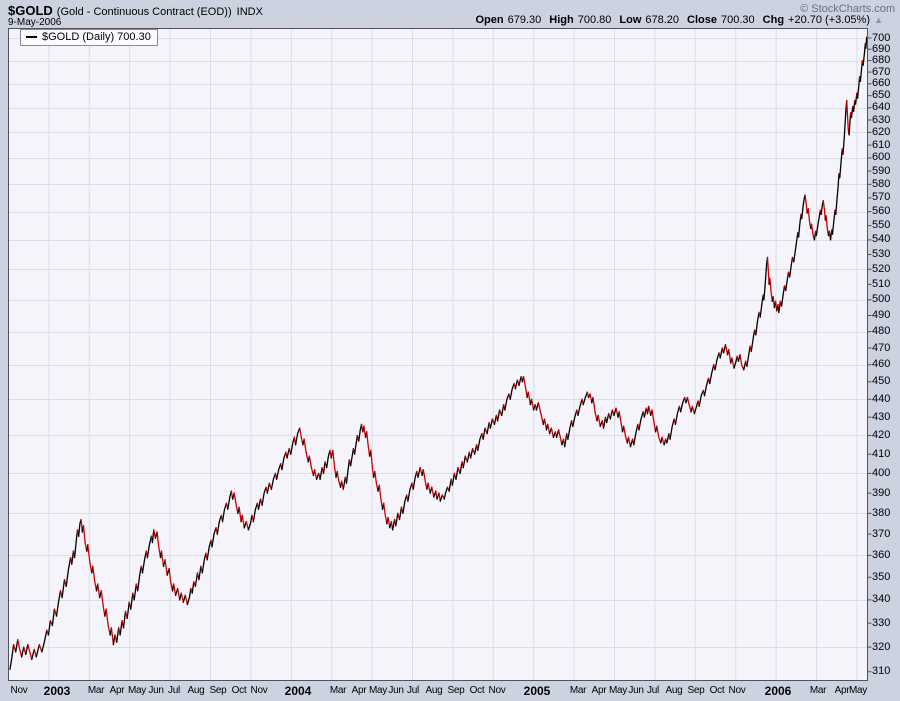 This screenshot has height=701, width=900. Describe the element at coordinates (881, 435) in the screenshot. I see `y-axis-label: 420` at that location.